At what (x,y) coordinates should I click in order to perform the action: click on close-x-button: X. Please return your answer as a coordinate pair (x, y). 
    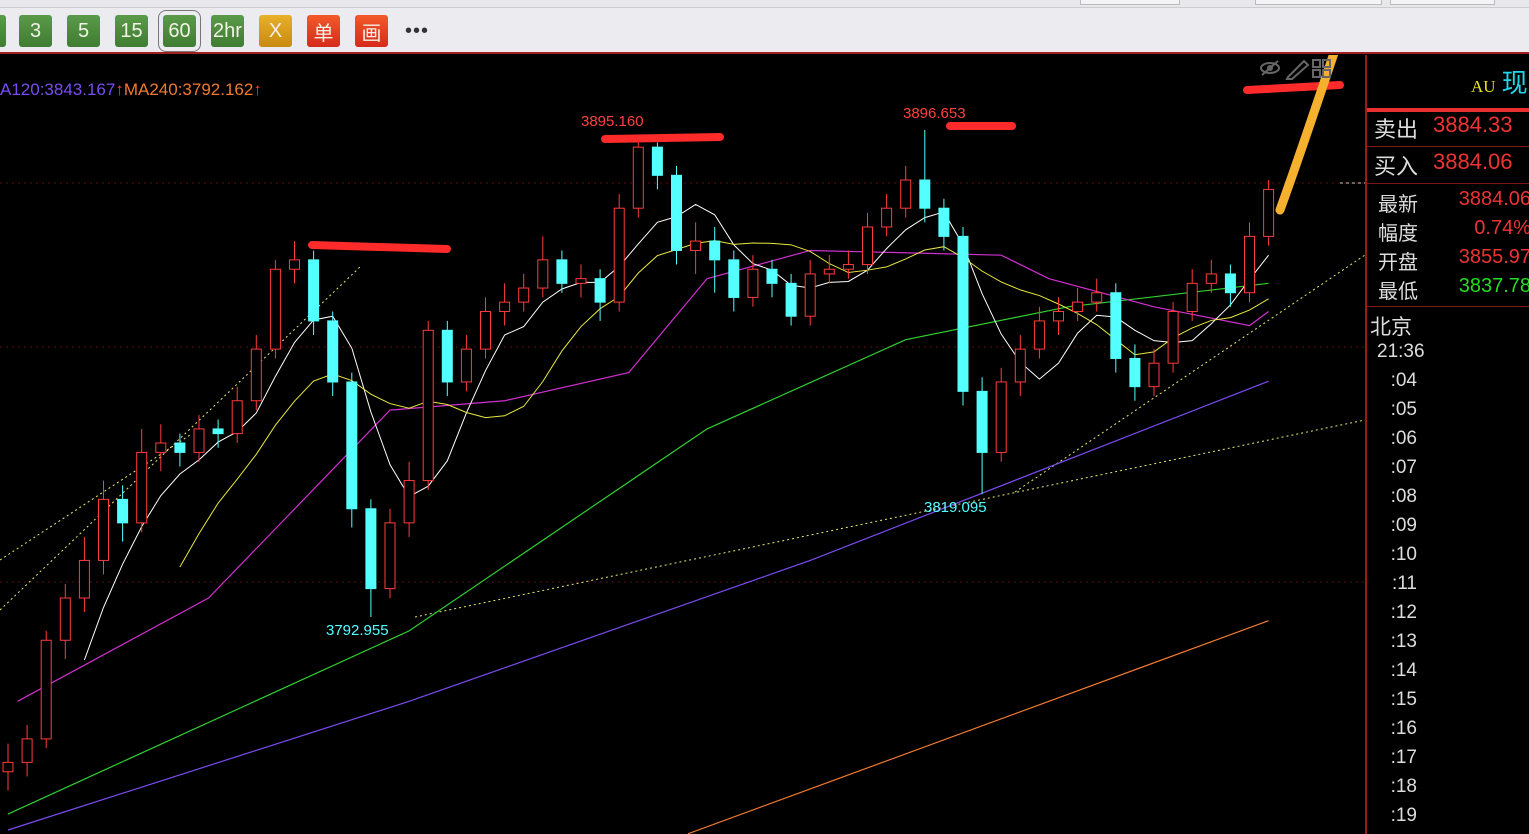
    Looking at the image, I should click on (275, 31).